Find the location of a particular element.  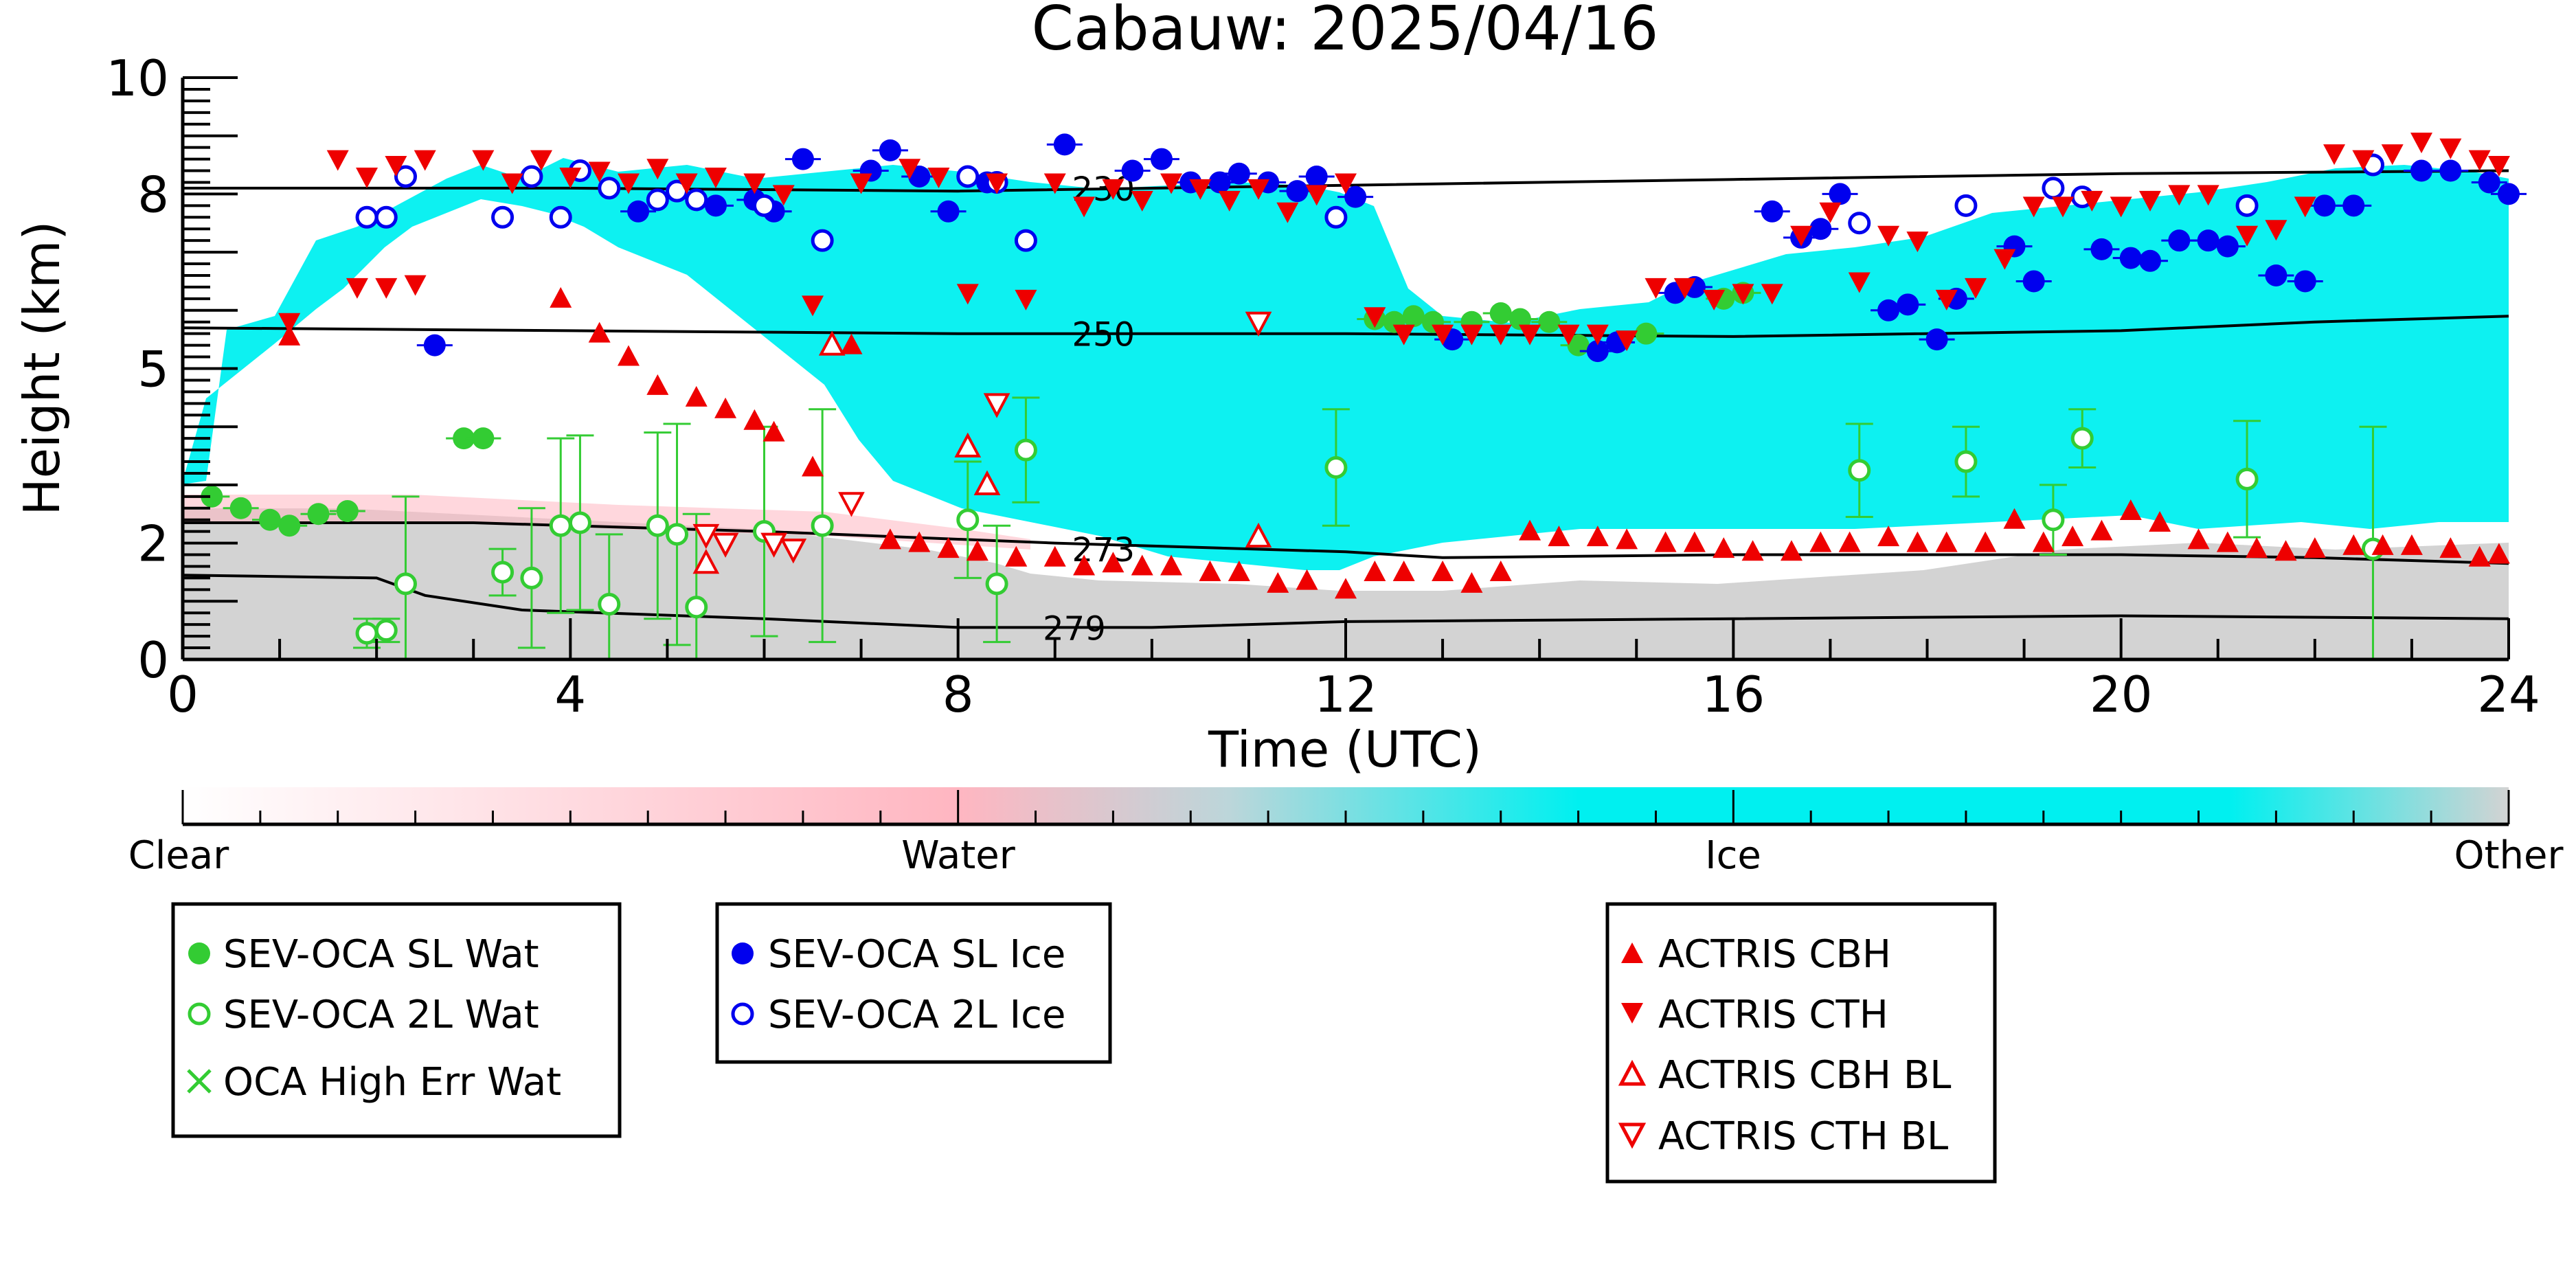

y-tick-label: 10 is located at coordinates (137, 78).